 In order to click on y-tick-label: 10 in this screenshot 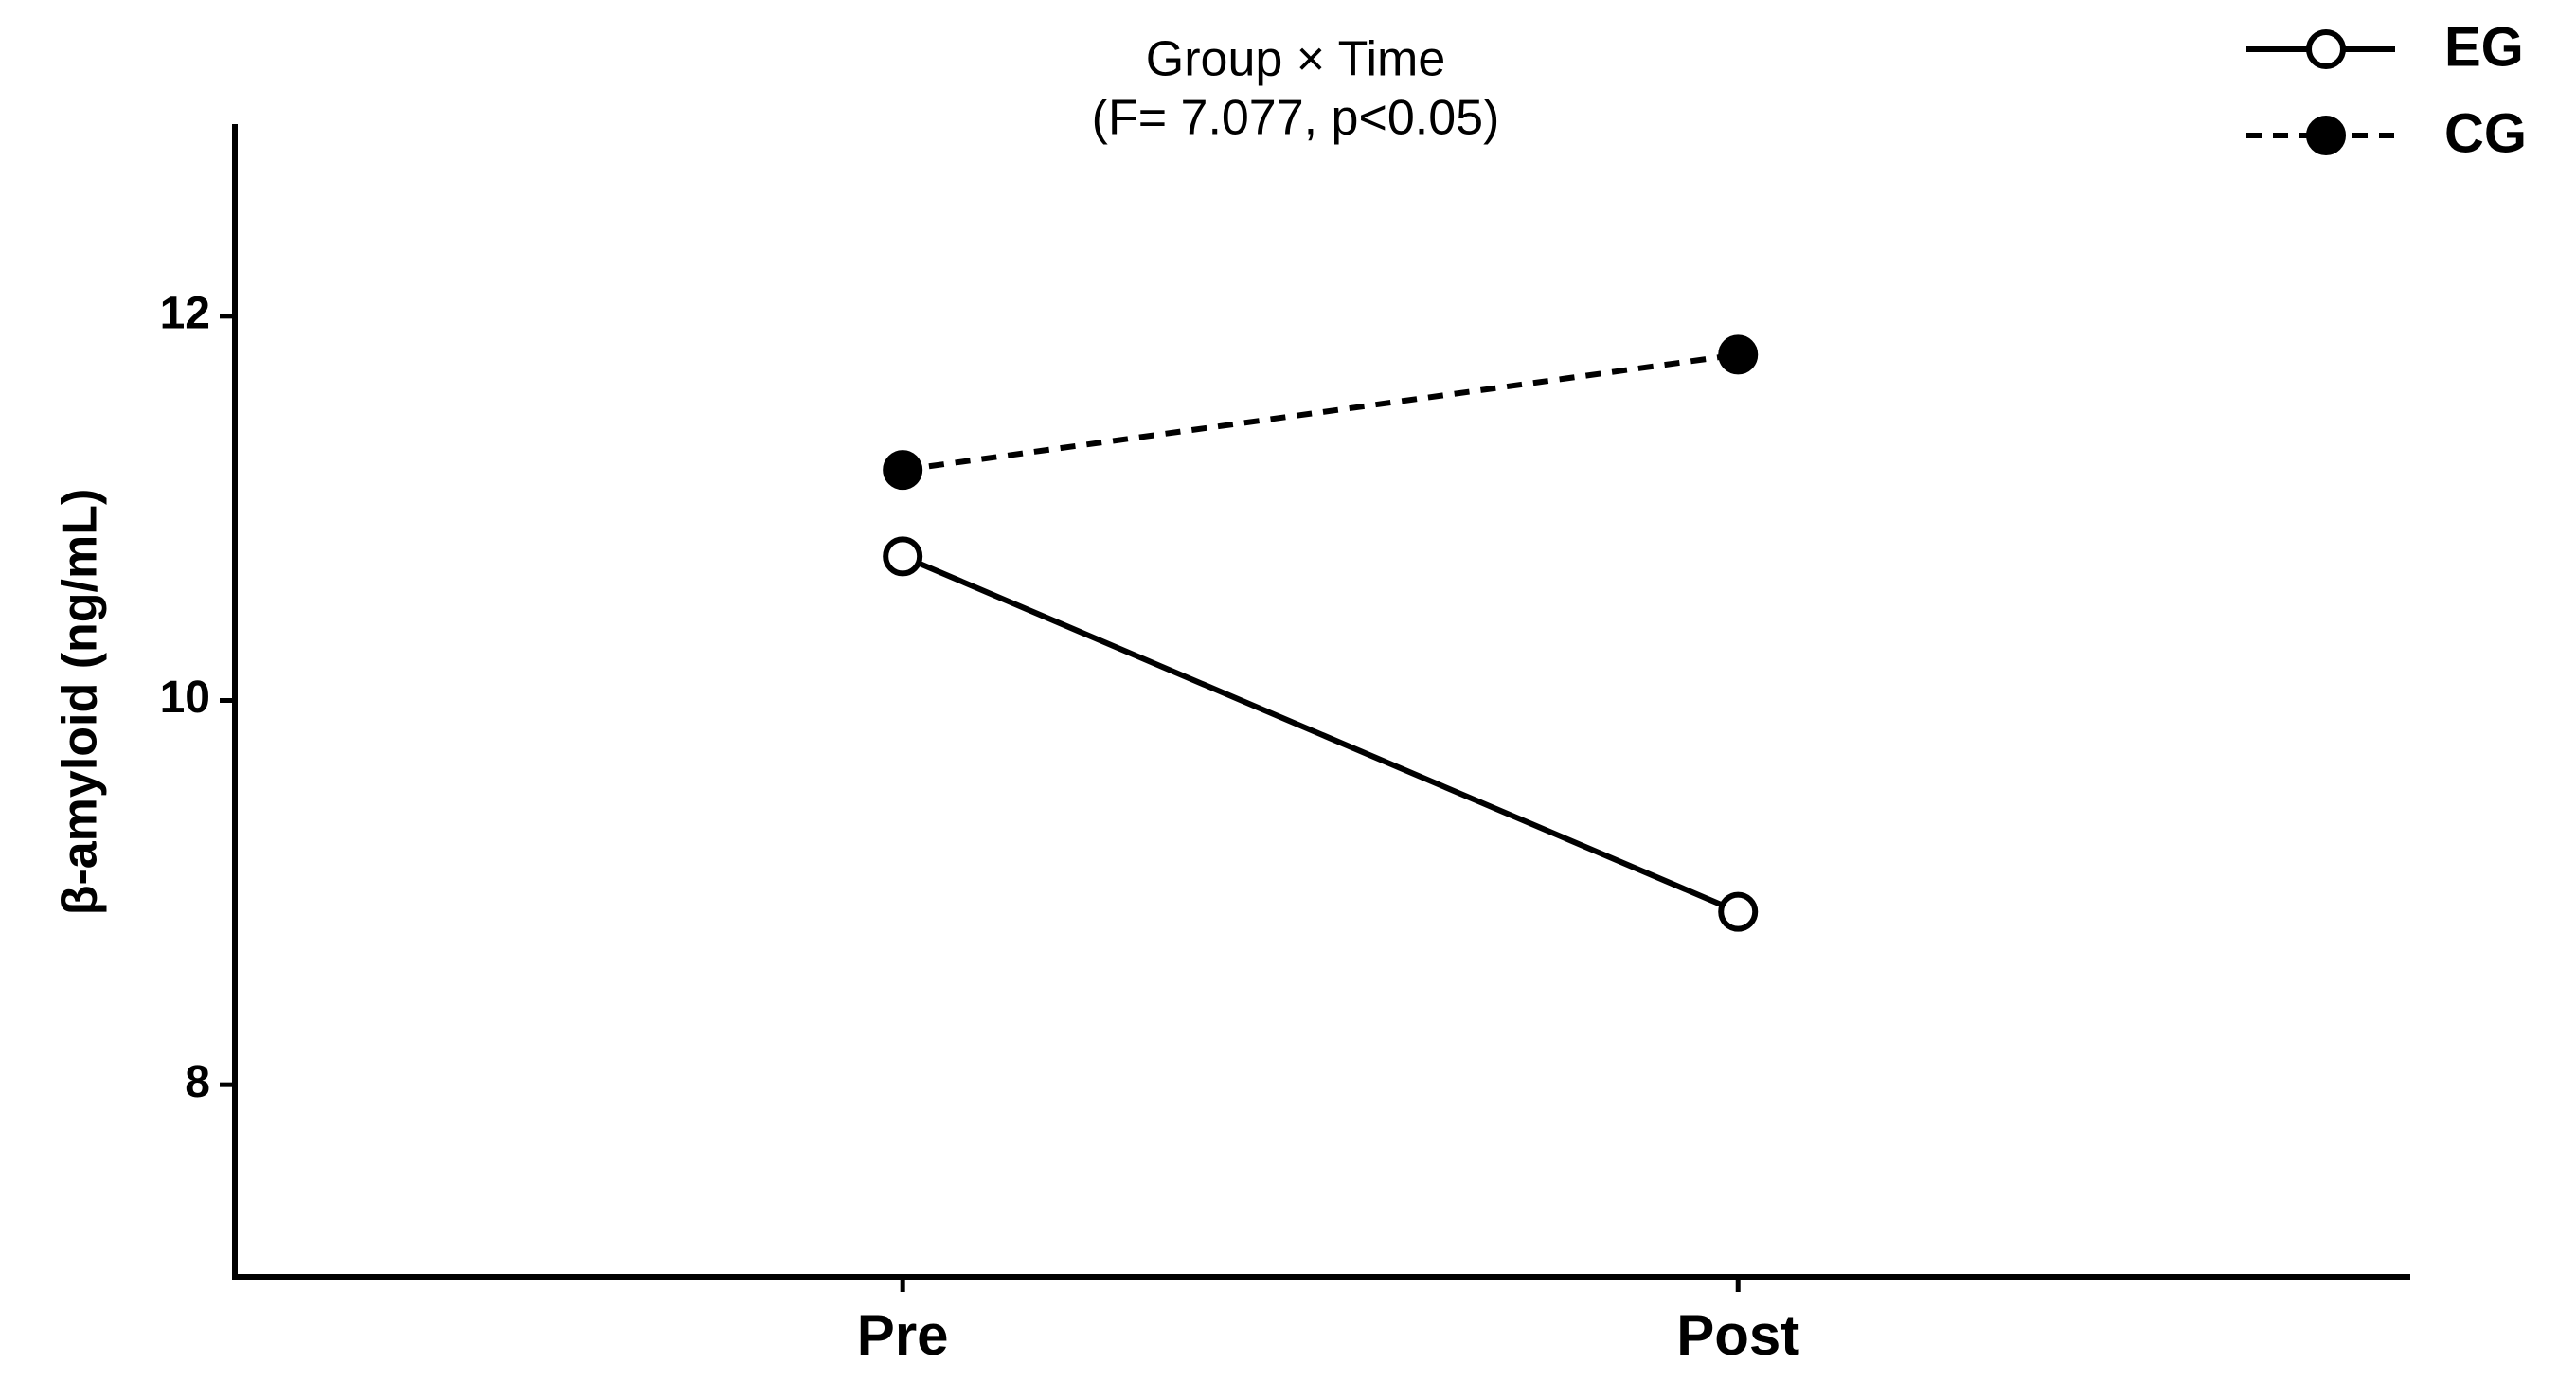, I will do `click(185, 698)`.